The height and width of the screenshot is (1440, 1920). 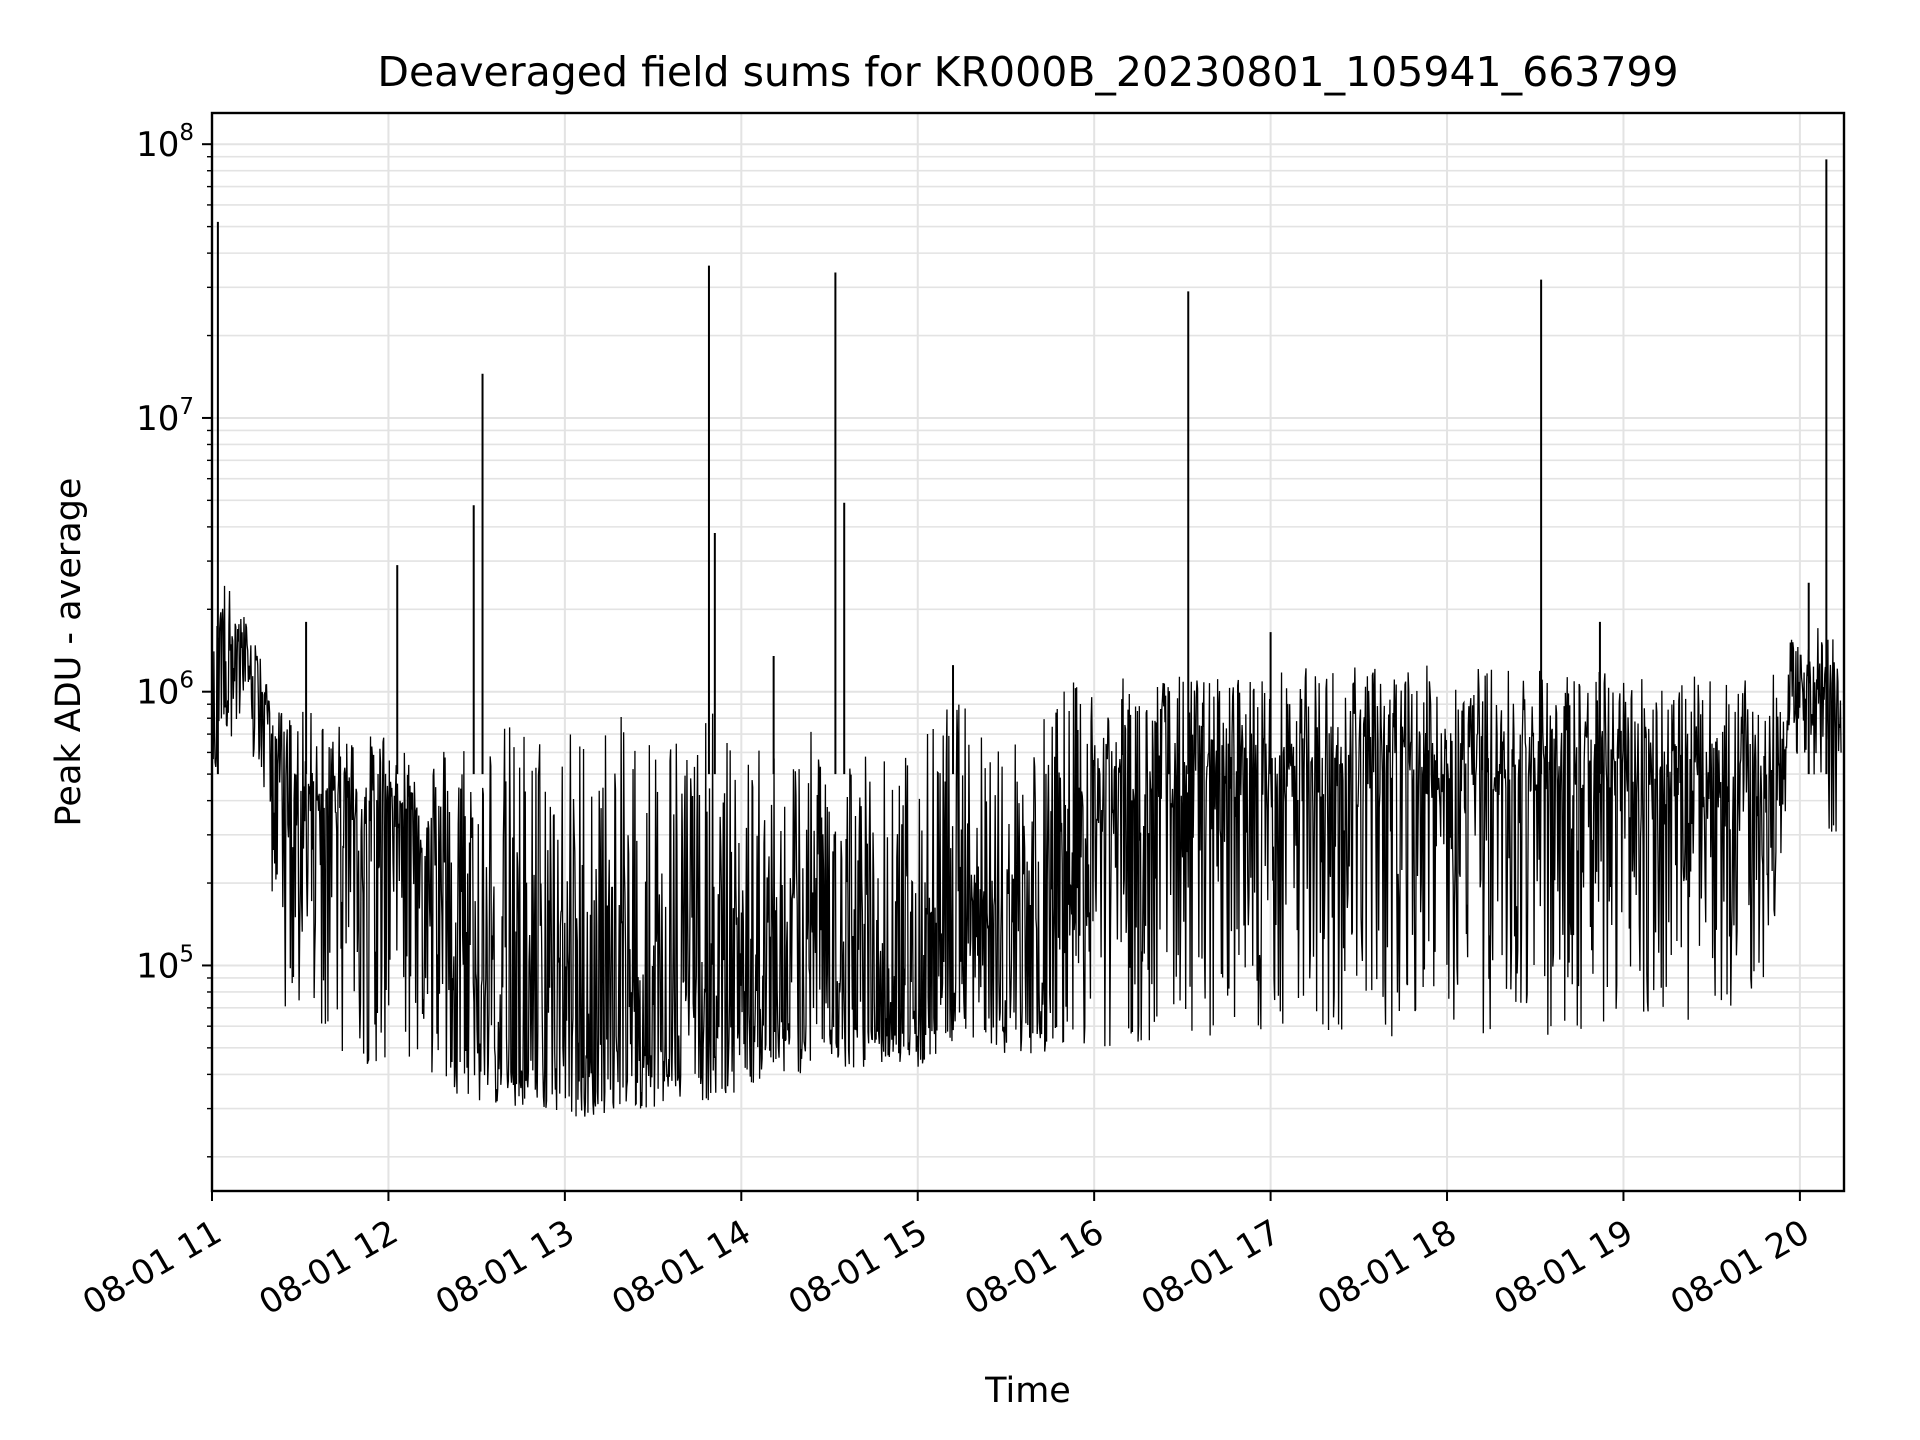 I want to click on y-tick-label: 10⁶, so click(x=165, y=690).